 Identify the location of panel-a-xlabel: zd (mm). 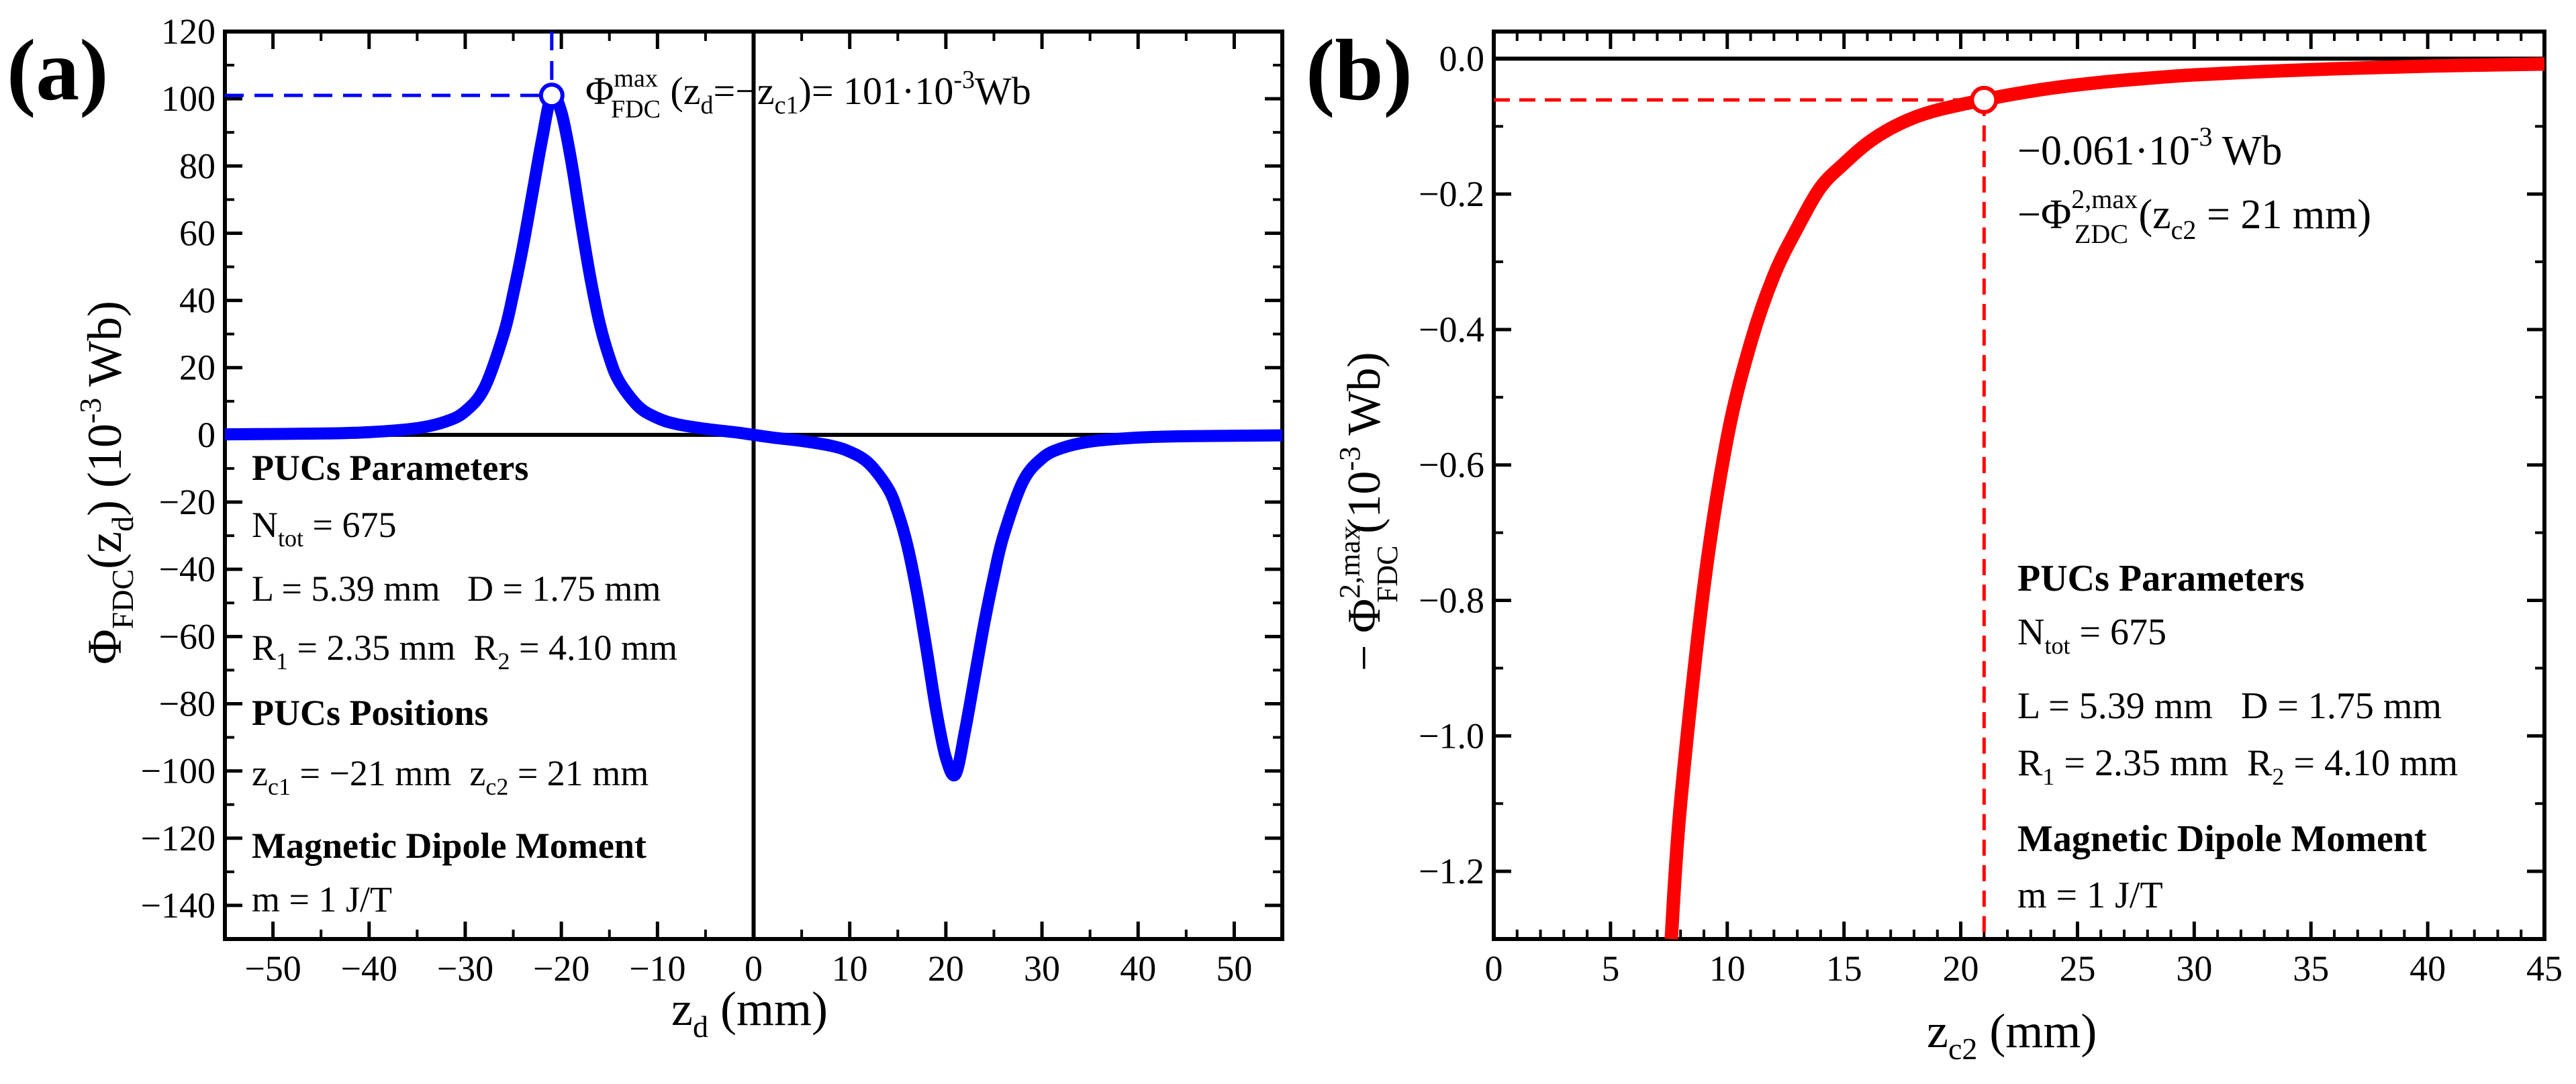
(749, 1013).